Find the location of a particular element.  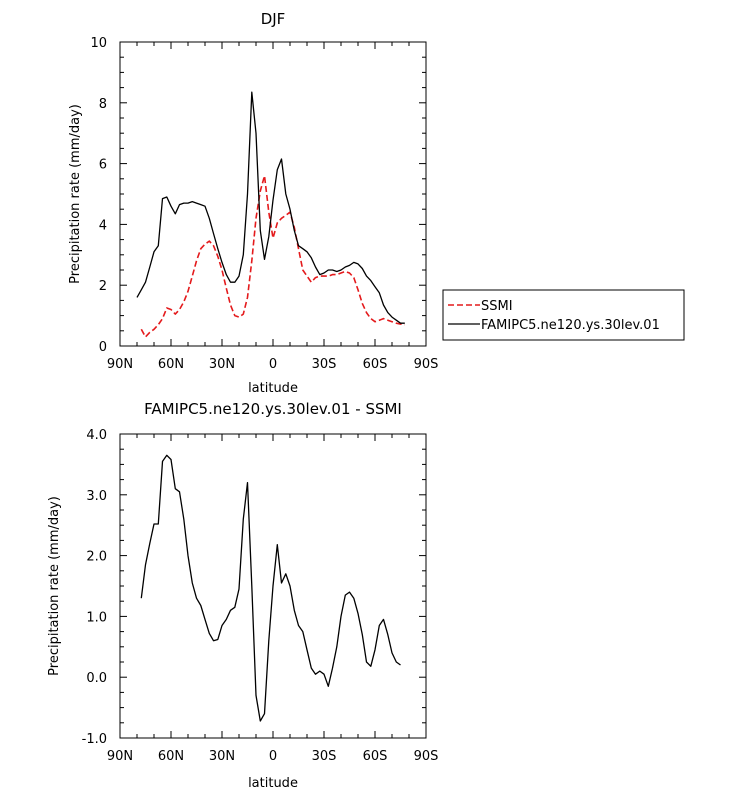

y-tick-label: 4.0 is located at coordinates (96, 435).